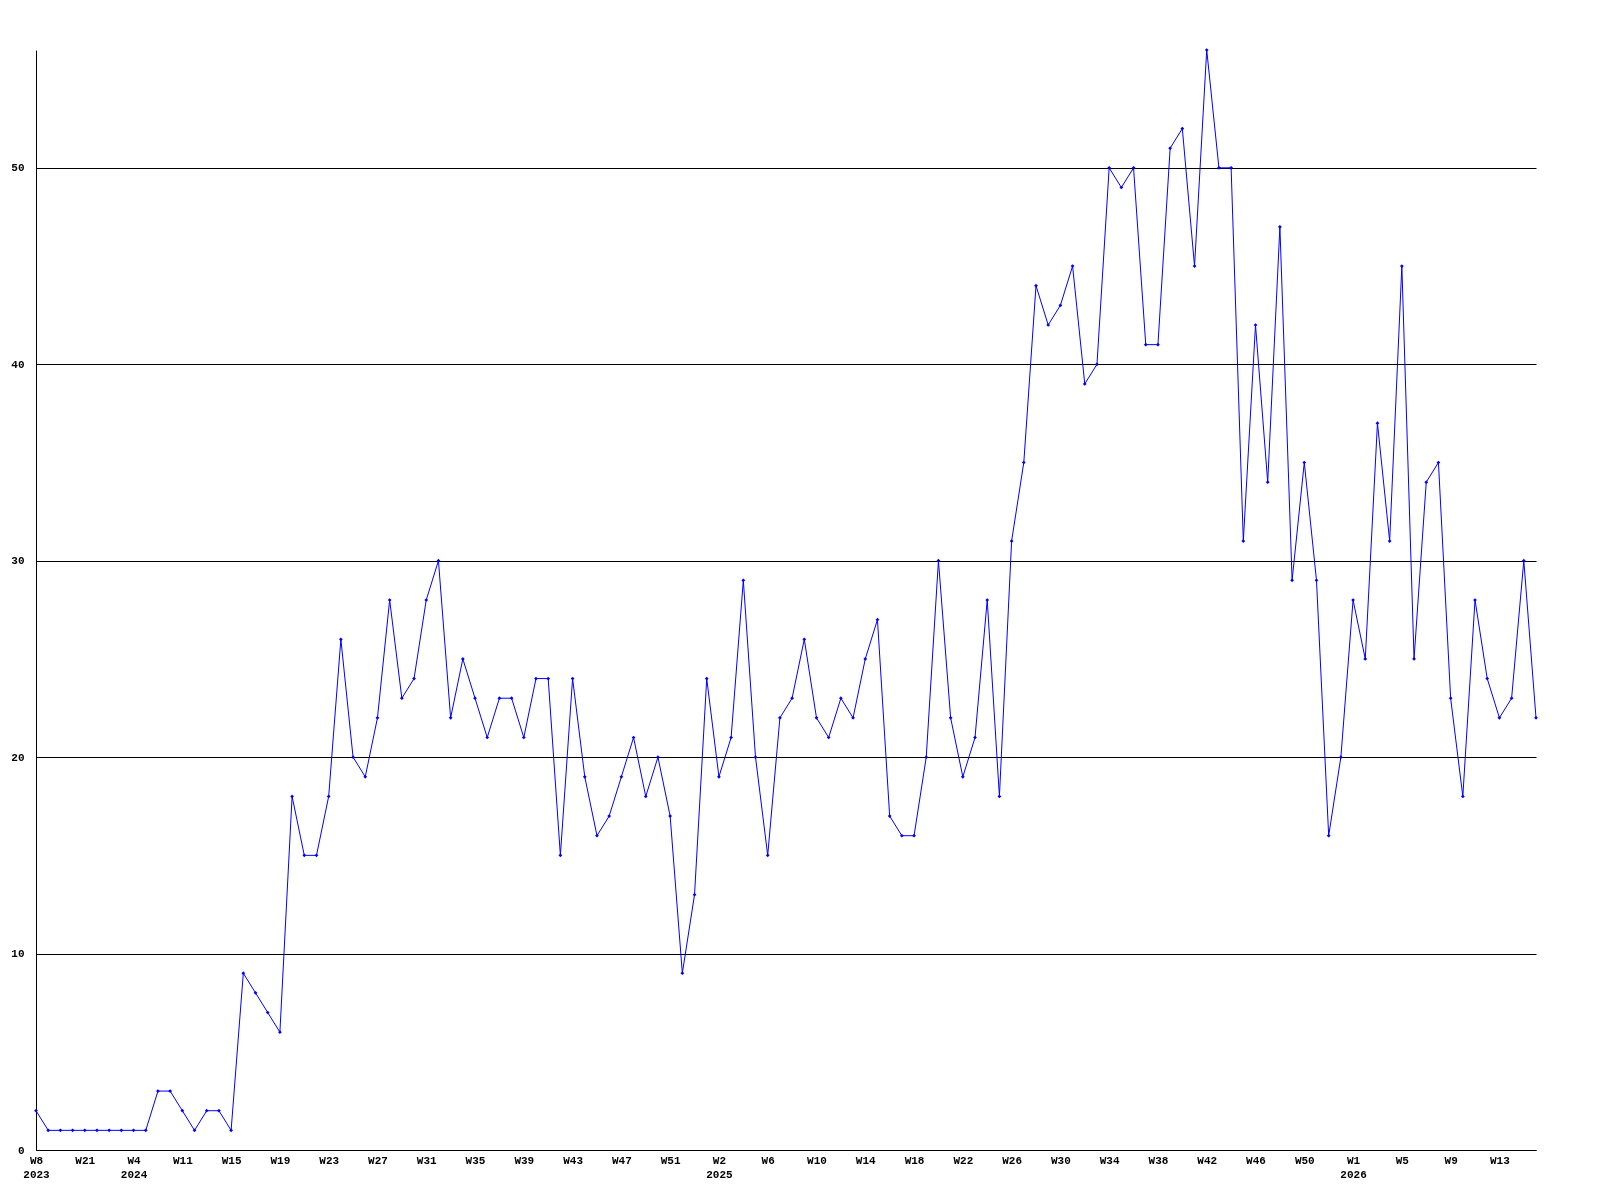 The height and width of the screenshot is (1200, 1600). I want to click on x-tick-label: W27, so click(378, 1160).